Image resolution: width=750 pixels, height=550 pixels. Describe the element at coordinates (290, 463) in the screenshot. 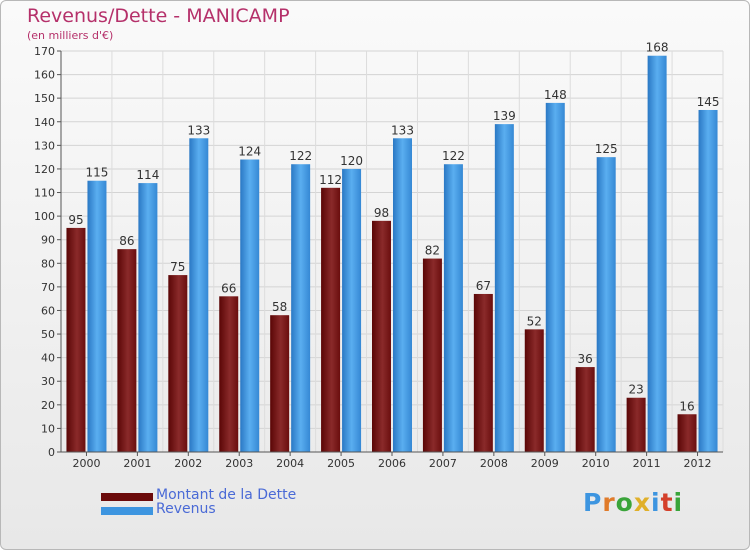

I see `xtick-label-2004: 2004` at that location.